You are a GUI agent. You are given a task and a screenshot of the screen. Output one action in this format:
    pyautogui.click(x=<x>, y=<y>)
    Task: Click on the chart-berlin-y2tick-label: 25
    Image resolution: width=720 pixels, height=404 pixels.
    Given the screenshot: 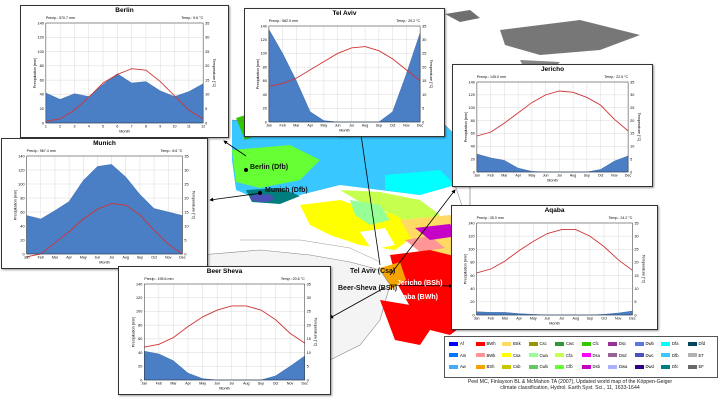 What is the action you would take?
    pyautogui.click(x=207, y=52)
    